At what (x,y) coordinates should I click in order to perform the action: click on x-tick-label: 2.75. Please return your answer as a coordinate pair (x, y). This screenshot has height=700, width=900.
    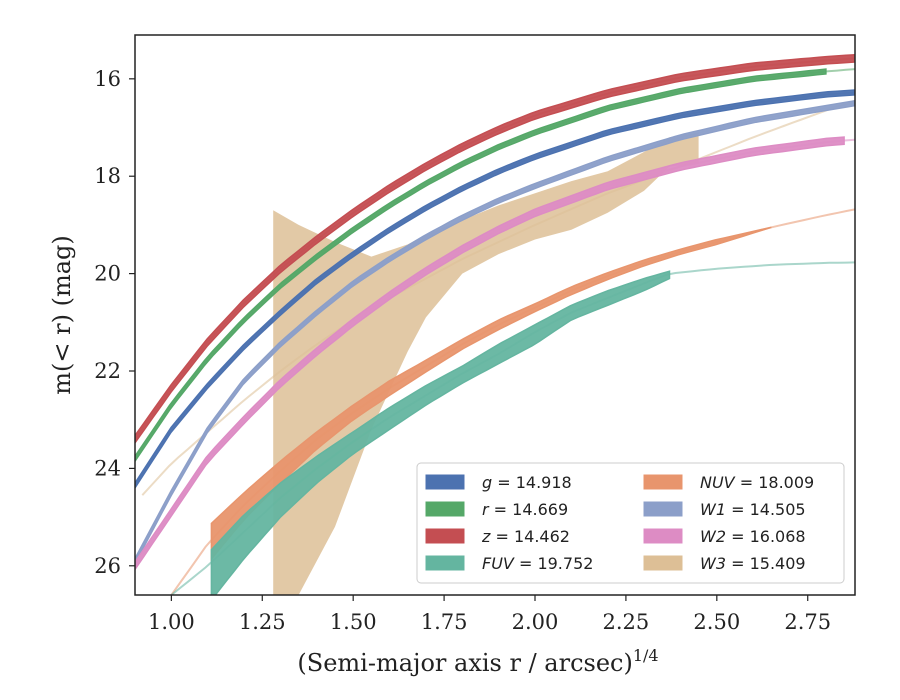
    Looking at the image, I should click on (807, 622).